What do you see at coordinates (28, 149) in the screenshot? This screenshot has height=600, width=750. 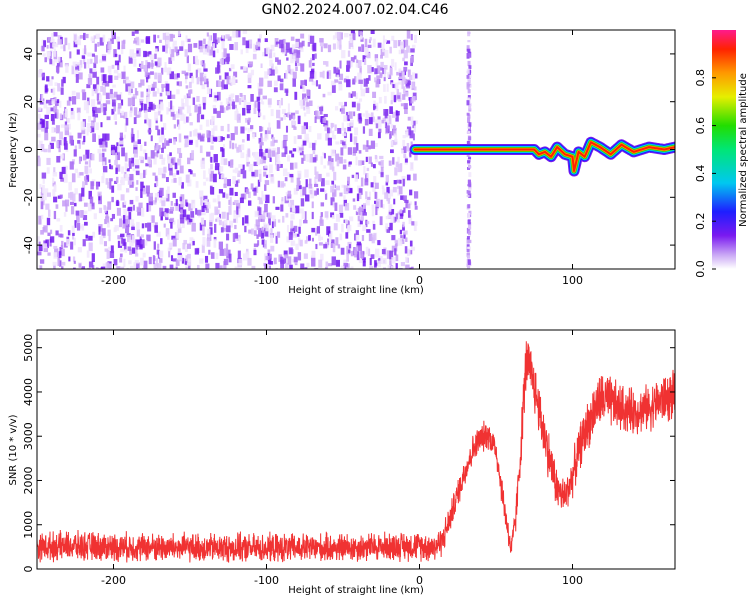 I see `y-tick-label: 0` at bounding box center [28, 149].